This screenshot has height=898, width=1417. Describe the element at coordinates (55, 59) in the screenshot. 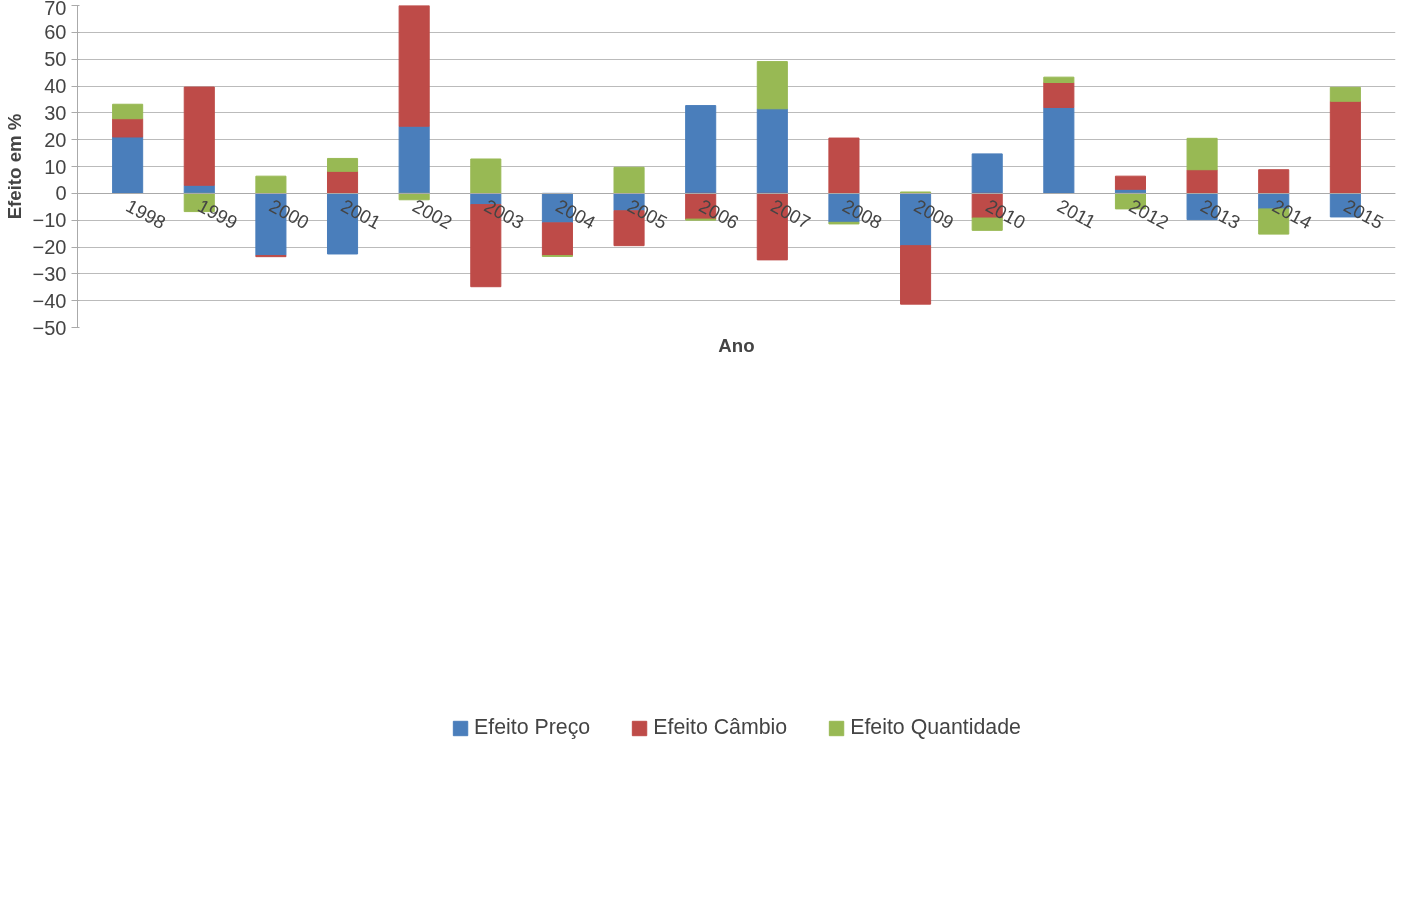

I see `y-tick-label: 50` at that location.